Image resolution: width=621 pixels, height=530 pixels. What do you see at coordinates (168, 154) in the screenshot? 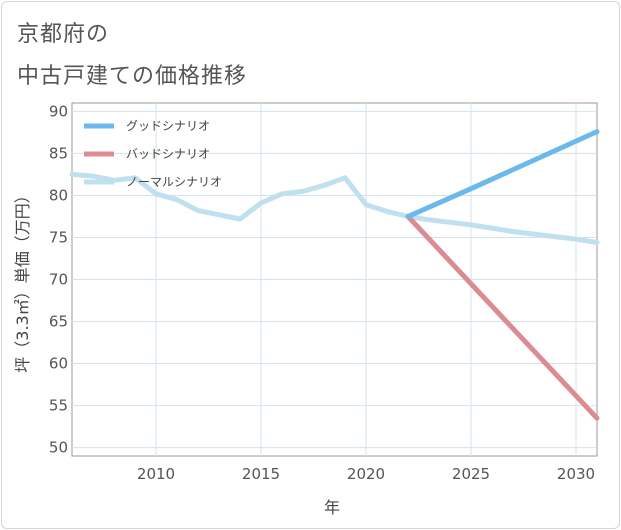
I see `legend-label-1: バッドシナリオ` at bounding box center [168, 154].